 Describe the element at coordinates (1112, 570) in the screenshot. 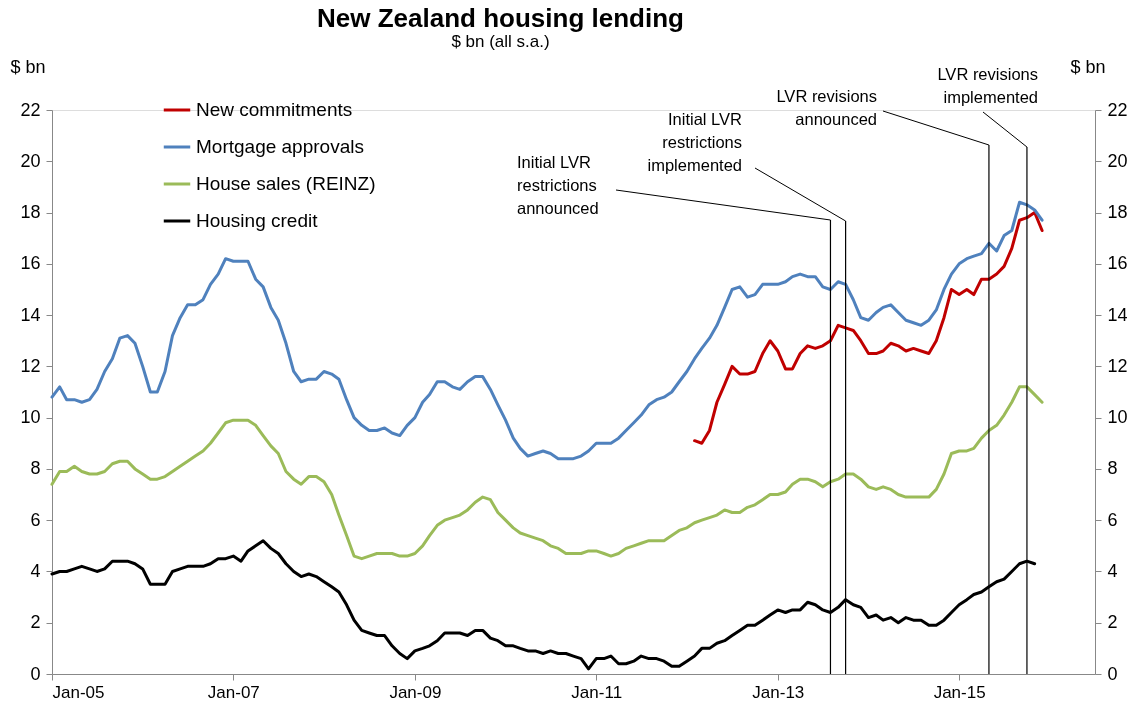

I see `y2-tick-label: 4` at that location.